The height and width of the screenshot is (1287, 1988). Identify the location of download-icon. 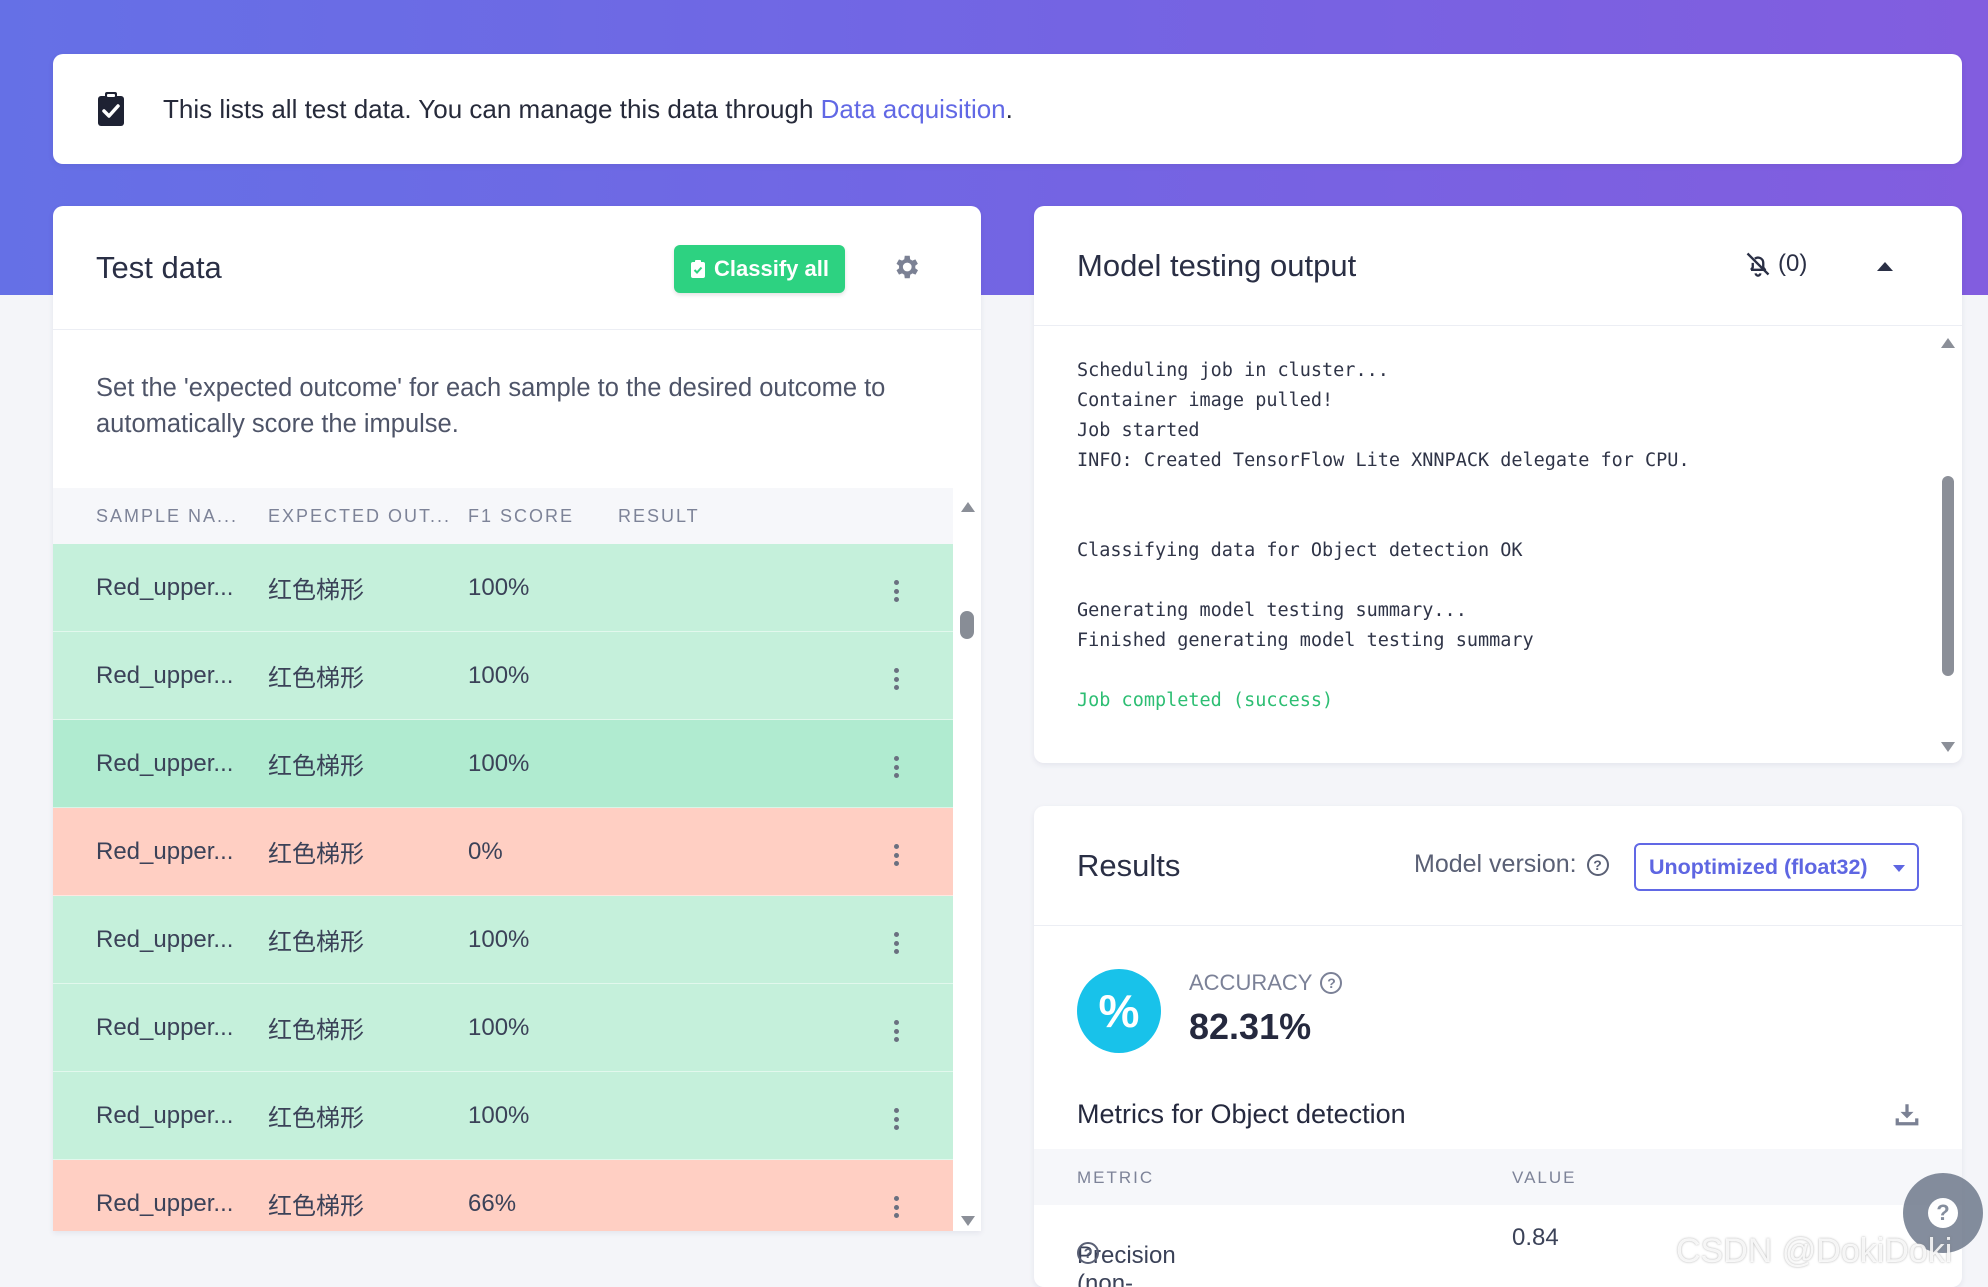
(1907, 1114).